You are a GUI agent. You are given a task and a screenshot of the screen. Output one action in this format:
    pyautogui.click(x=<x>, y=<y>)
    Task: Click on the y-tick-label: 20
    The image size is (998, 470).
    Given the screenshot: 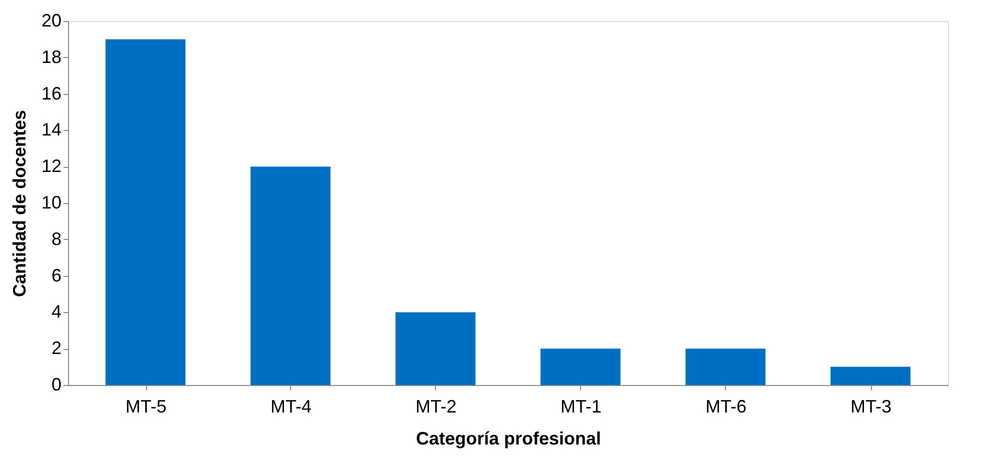 What is the action you would take?
    pyautogui.click(x=51, y=20)
    